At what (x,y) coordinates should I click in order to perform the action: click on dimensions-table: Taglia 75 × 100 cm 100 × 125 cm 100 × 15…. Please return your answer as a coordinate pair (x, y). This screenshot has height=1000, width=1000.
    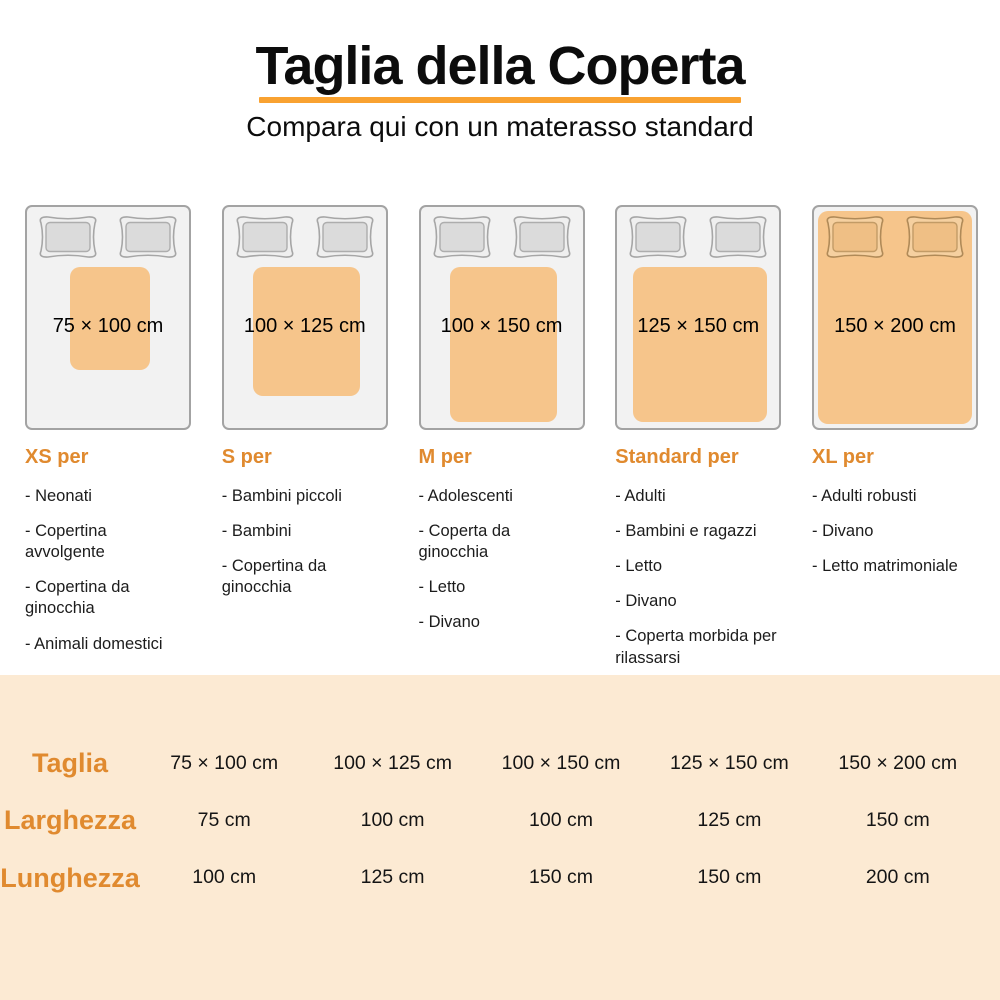
    Looking at the image, I should click on (491, 820).